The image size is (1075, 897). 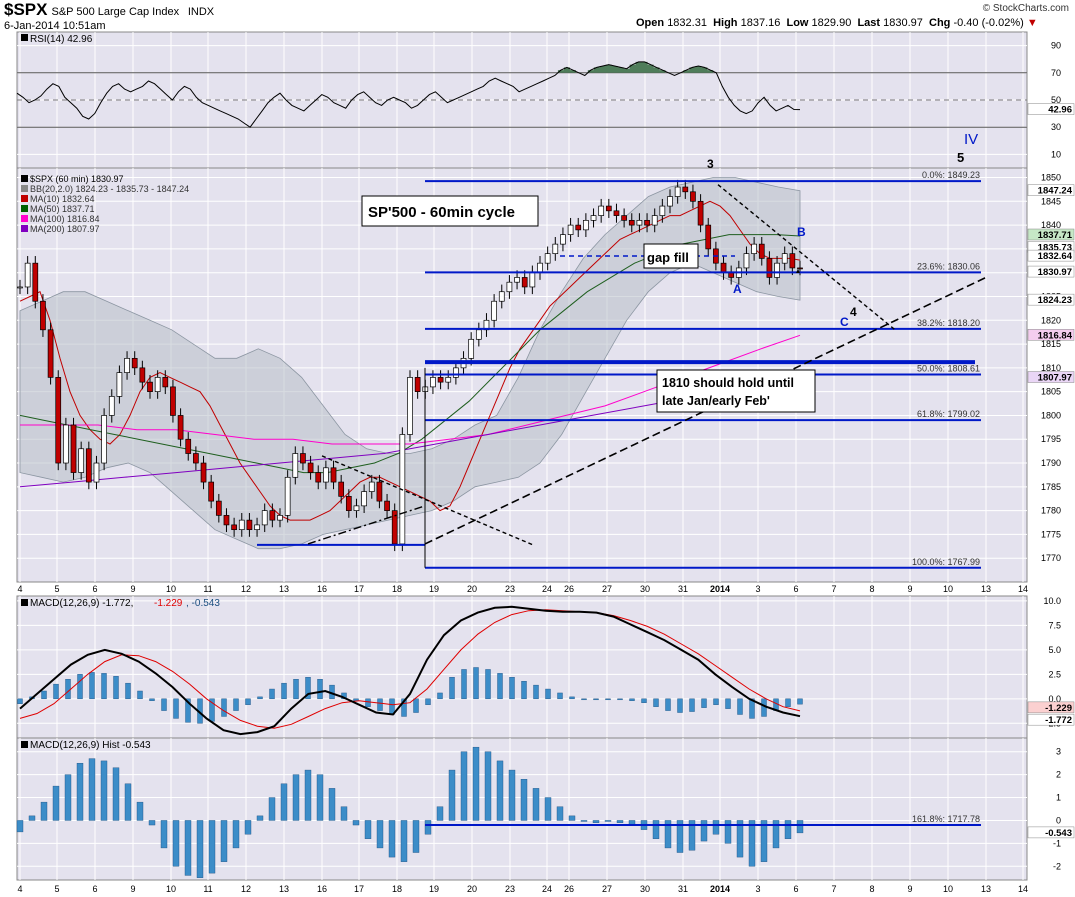 What do you see at coordinates (645, 889) in the screenshot?
I see `x-tick-label-bottom: 30` at bounding box center [645, 889].